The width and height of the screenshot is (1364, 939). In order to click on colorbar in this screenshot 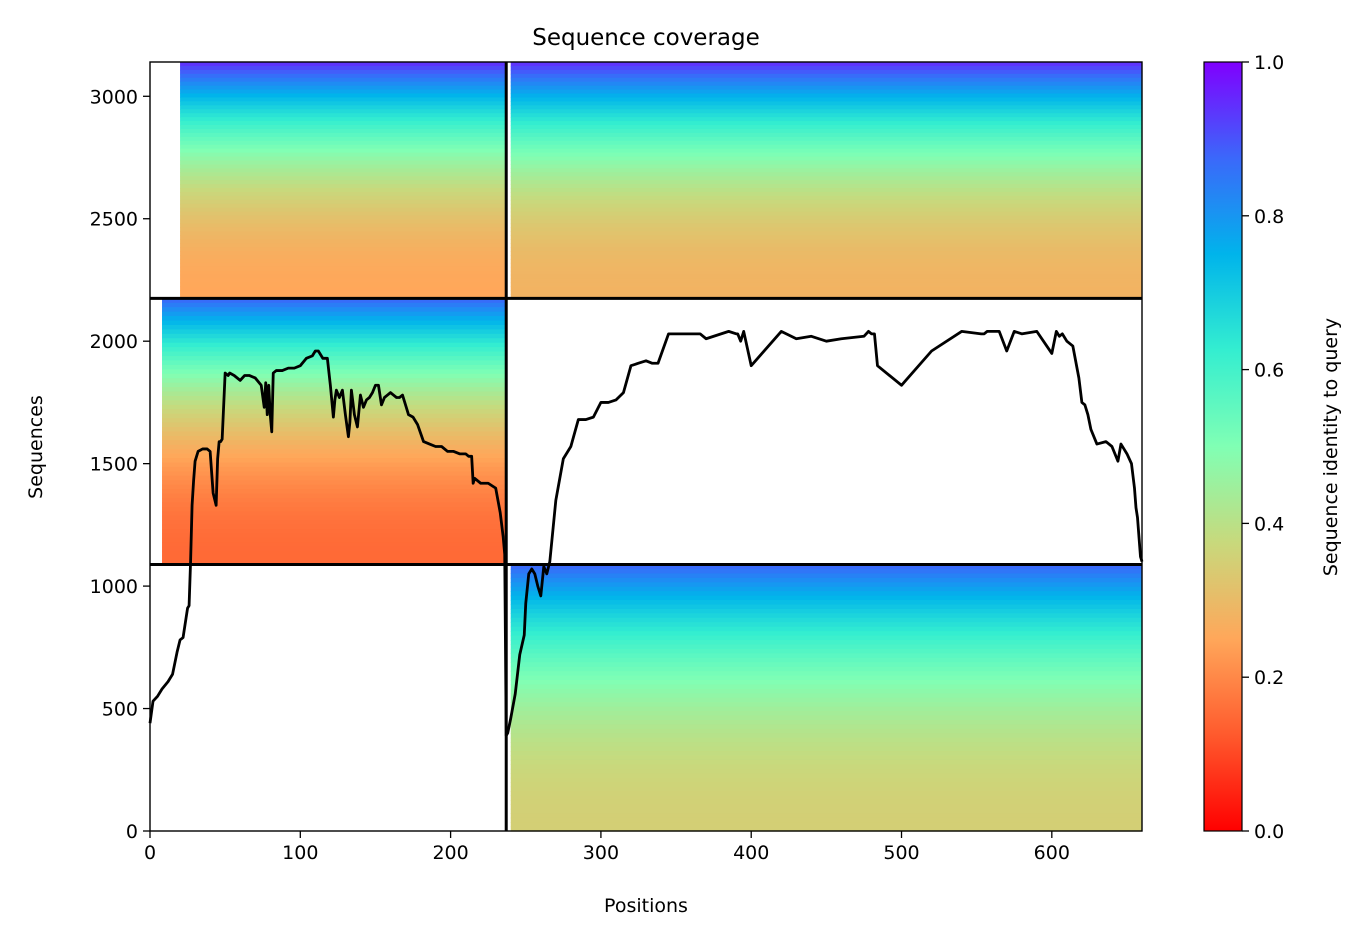, I will do `click(1223, 446)`.